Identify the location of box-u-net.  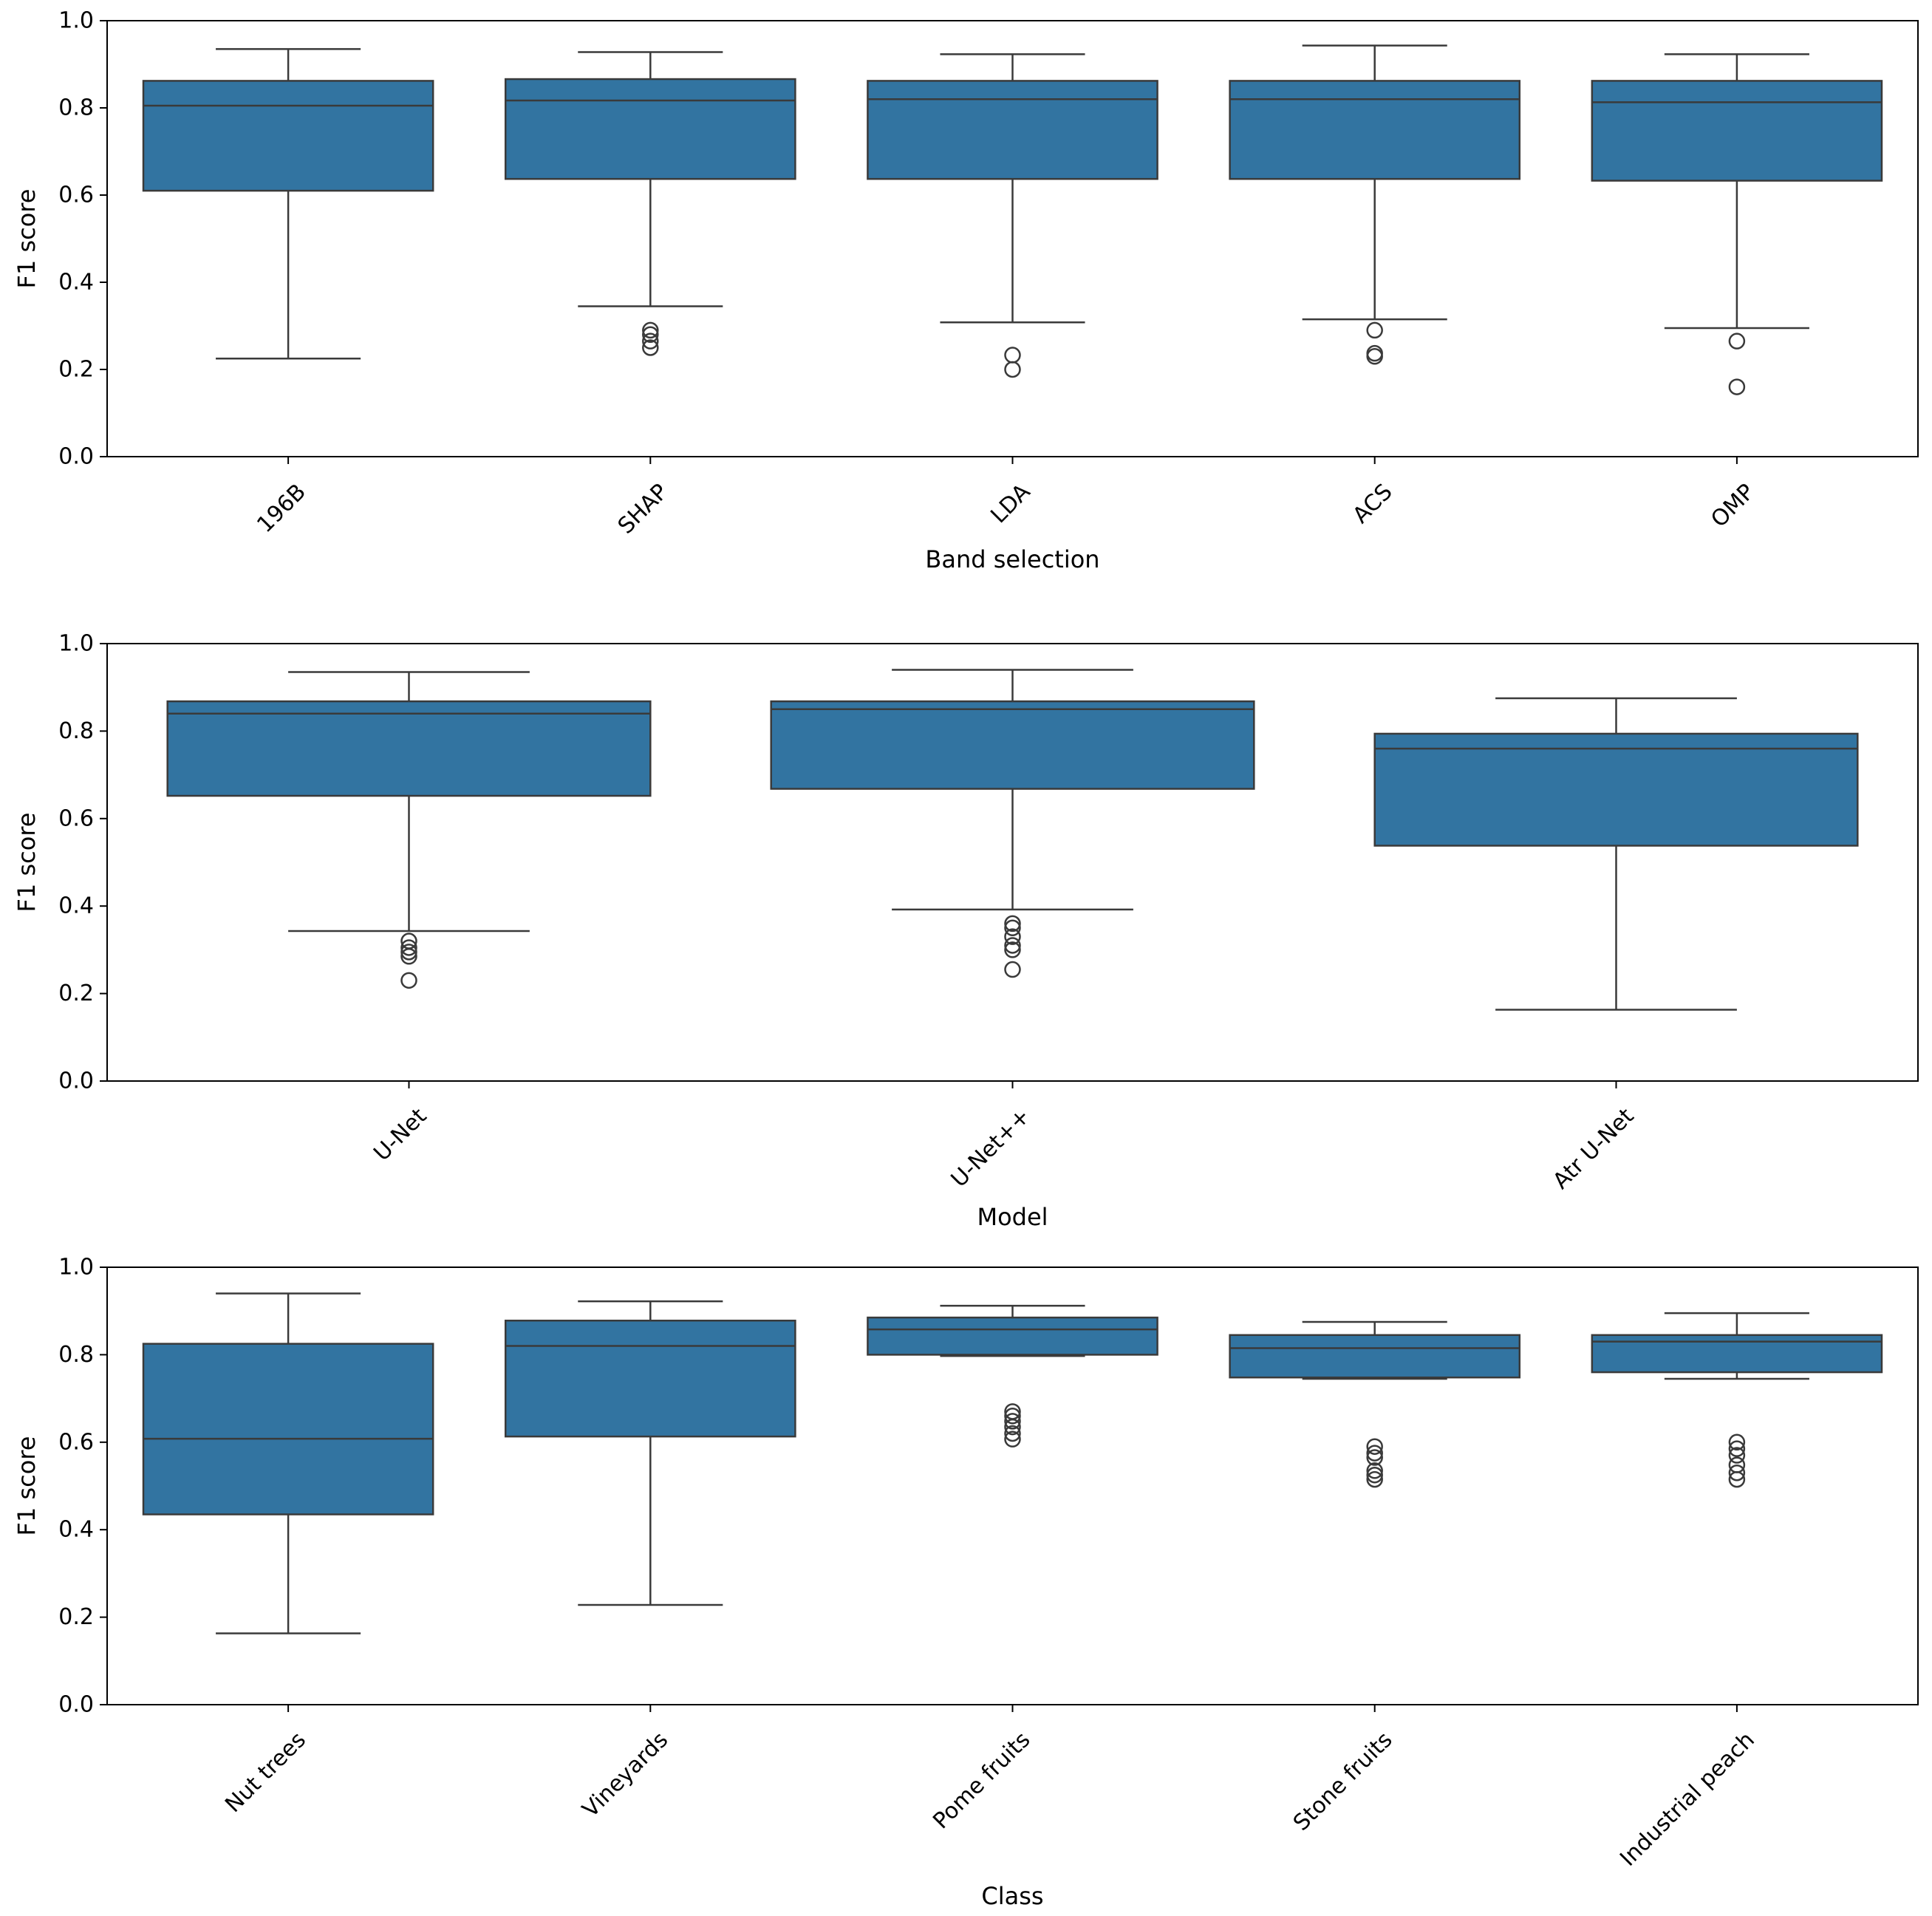
(409, 748).